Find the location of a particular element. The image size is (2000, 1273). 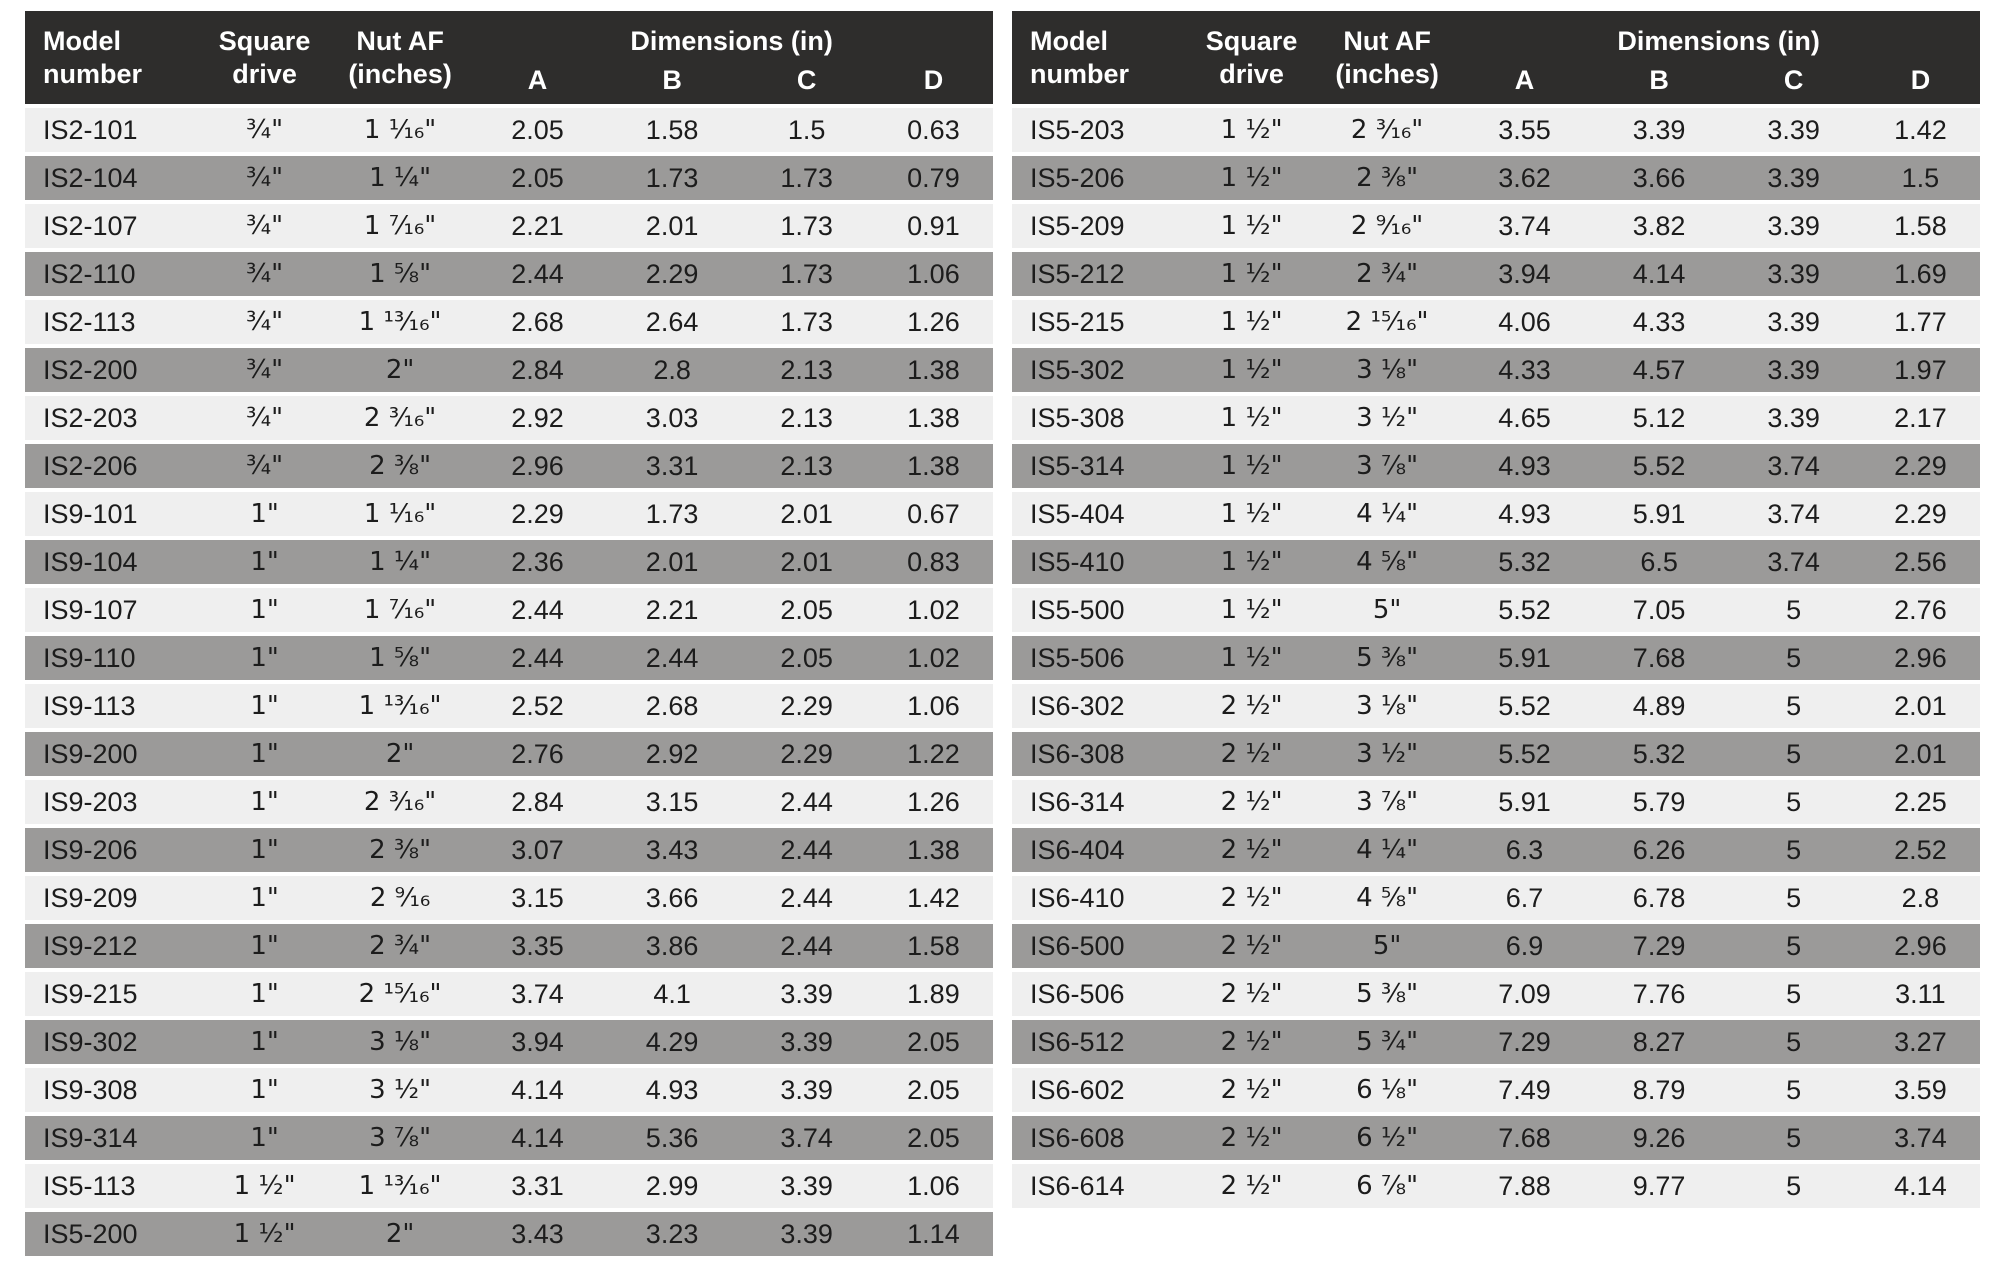

model-number-cell: IS6-506 is located at coordinates (1077, 993).